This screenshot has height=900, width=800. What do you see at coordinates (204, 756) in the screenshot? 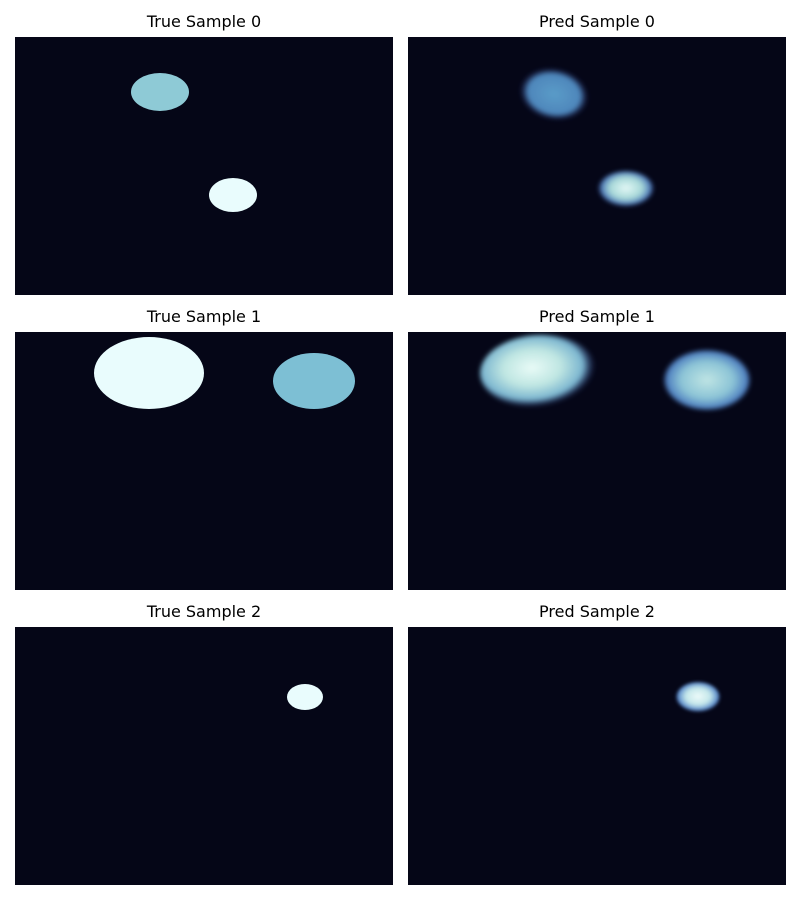
I see `true-sample-2-image` at bounding box center [204, 756].